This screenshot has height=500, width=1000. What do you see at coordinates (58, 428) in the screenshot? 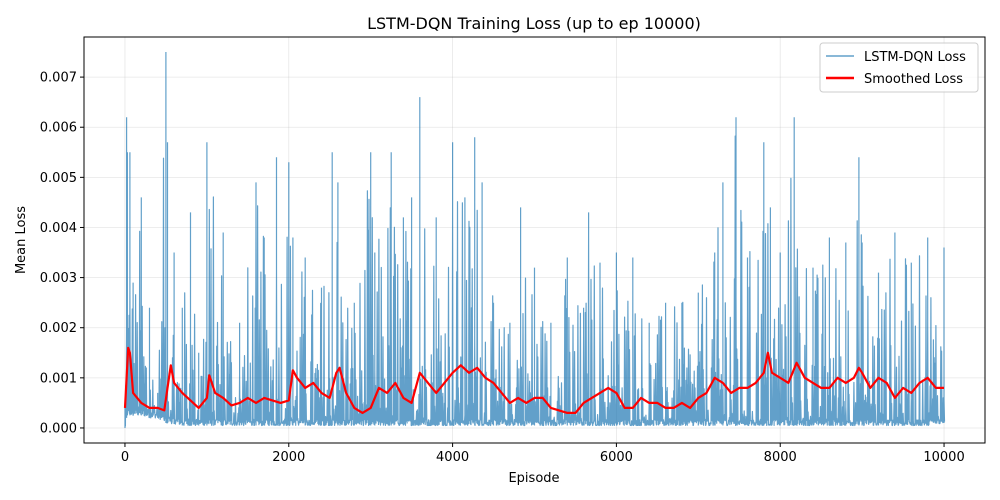
I see `y-tick-label: 0.000` at bounding box center [58, 428].